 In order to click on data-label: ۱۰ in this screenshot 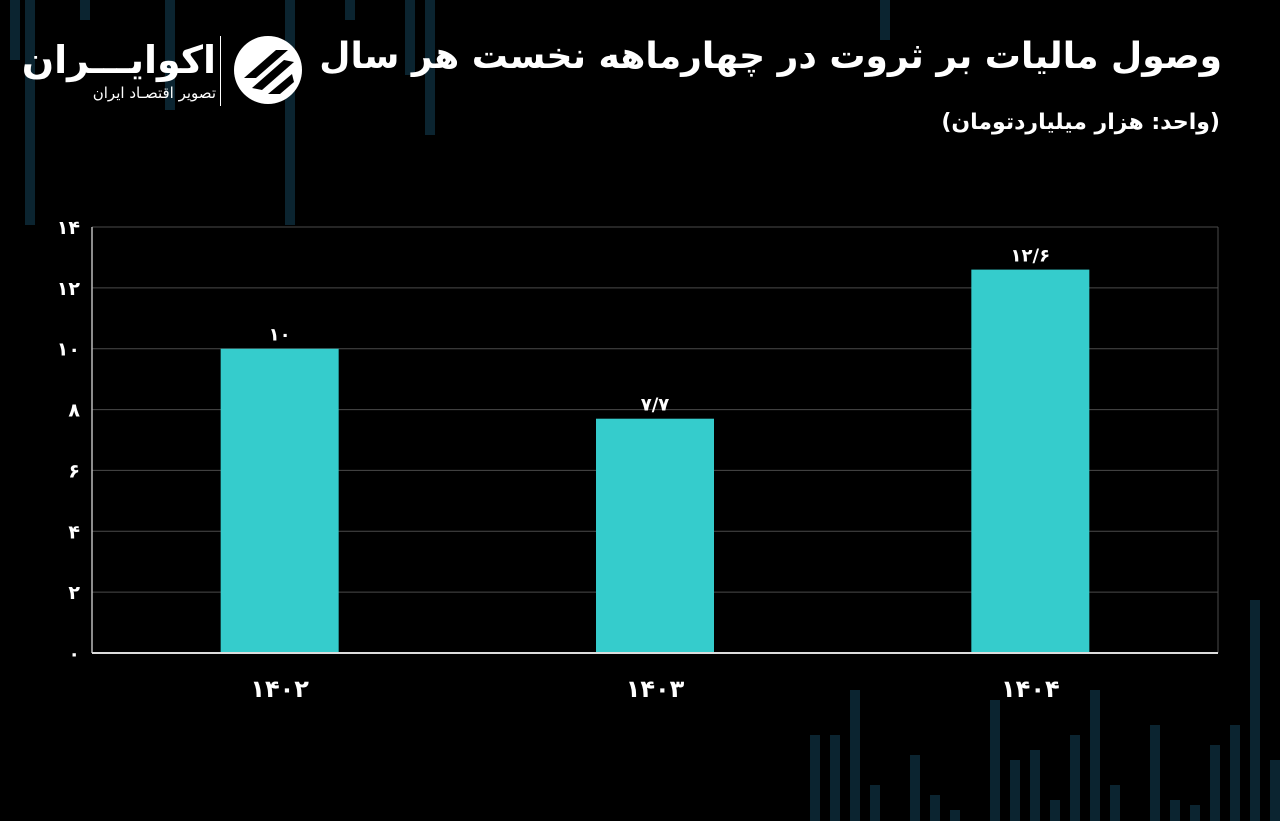, I will do `click(280, 335)`.